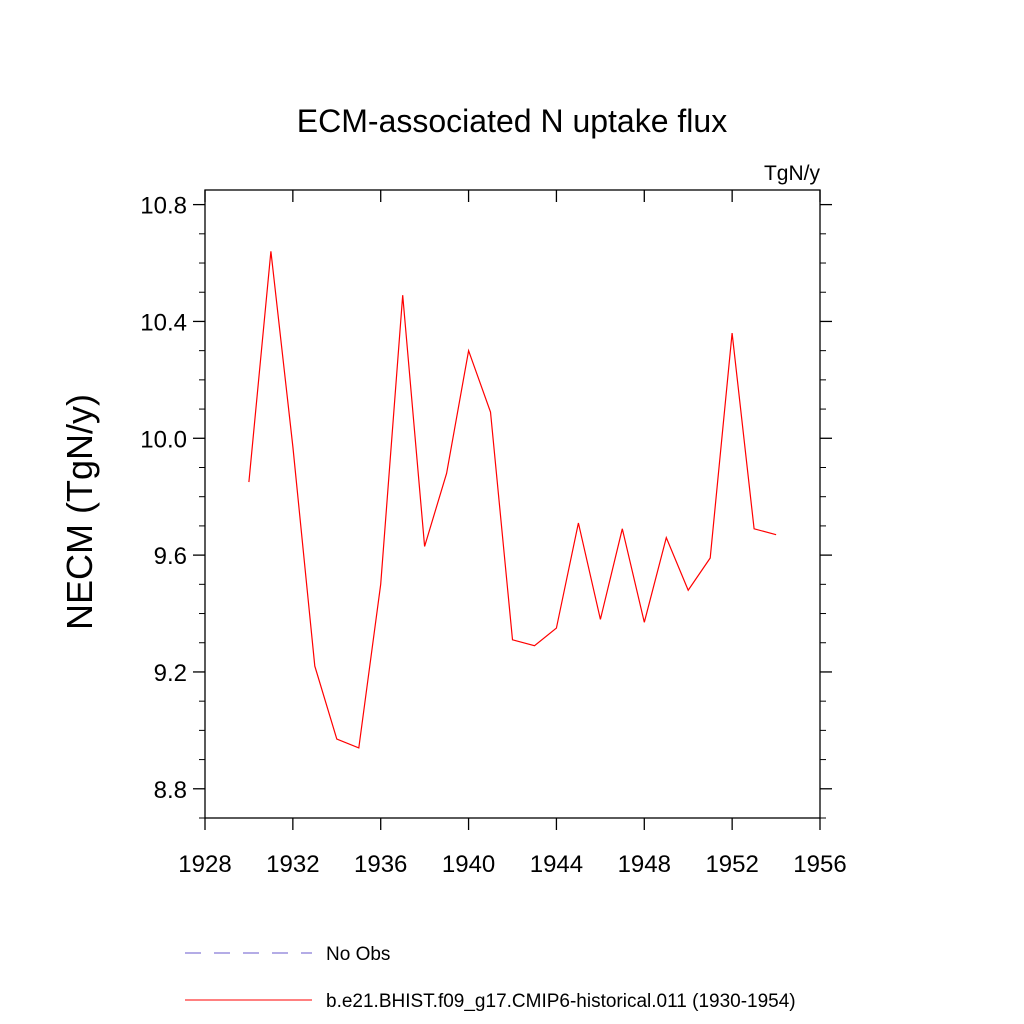 The image size is (1024, 1024). What do you see at coordinates (556, 864) in the screenshot?
I see `x-tick-label: 1944` at bounding box center [556, 864].